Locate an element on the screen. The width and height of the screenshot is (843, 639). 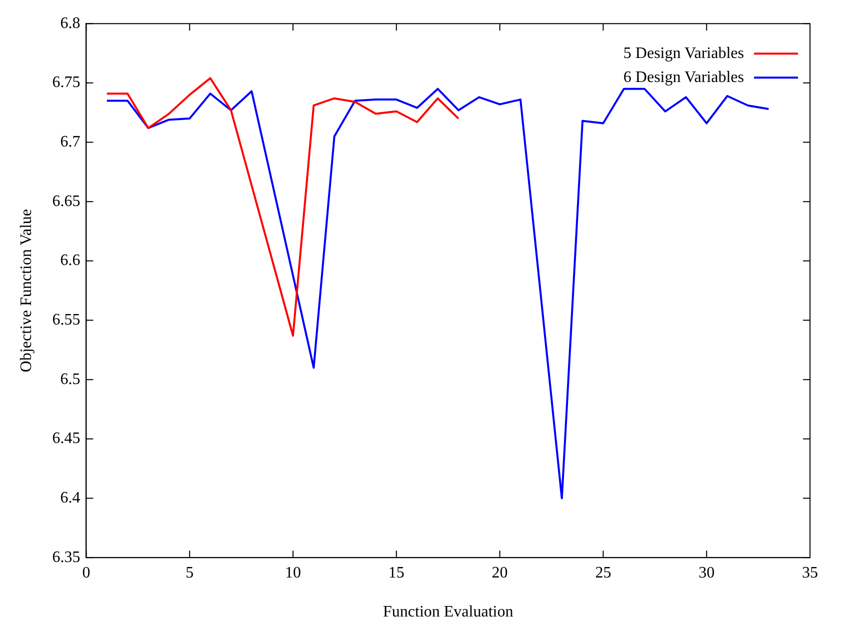
y-tick-label: 6.4 is located at coordinates (70, 497).